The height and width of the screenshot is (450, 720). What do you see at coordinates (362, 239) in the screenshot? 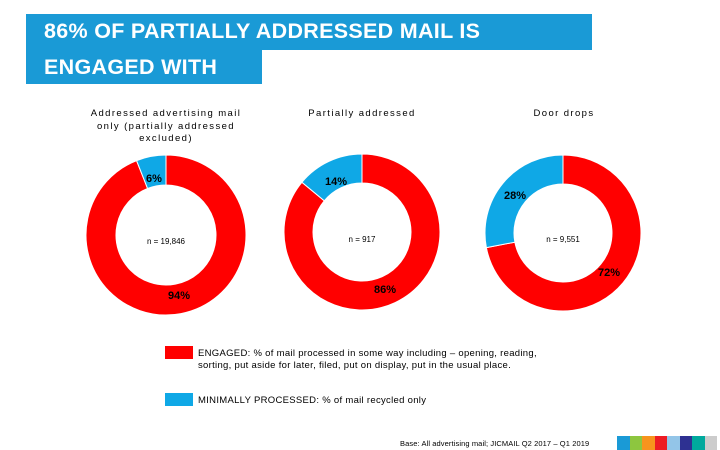
I see `sample-size-label: n = 917` at bounding box center [362, 239].